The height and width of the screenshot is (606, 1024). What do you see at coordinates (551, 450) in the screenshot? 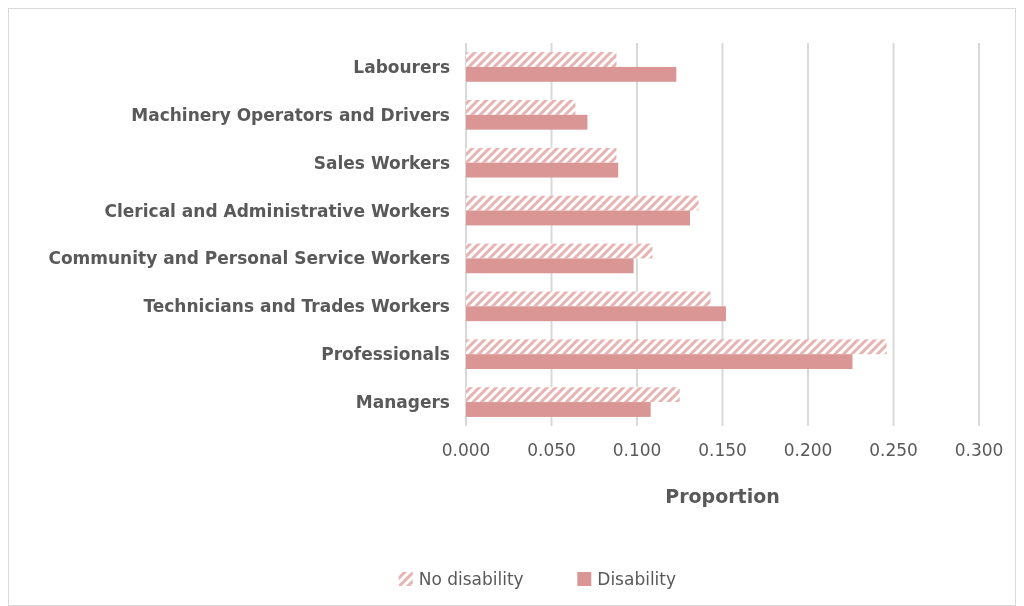
I see `x-tick-label: 0.050` at bounding box center [551, 450].